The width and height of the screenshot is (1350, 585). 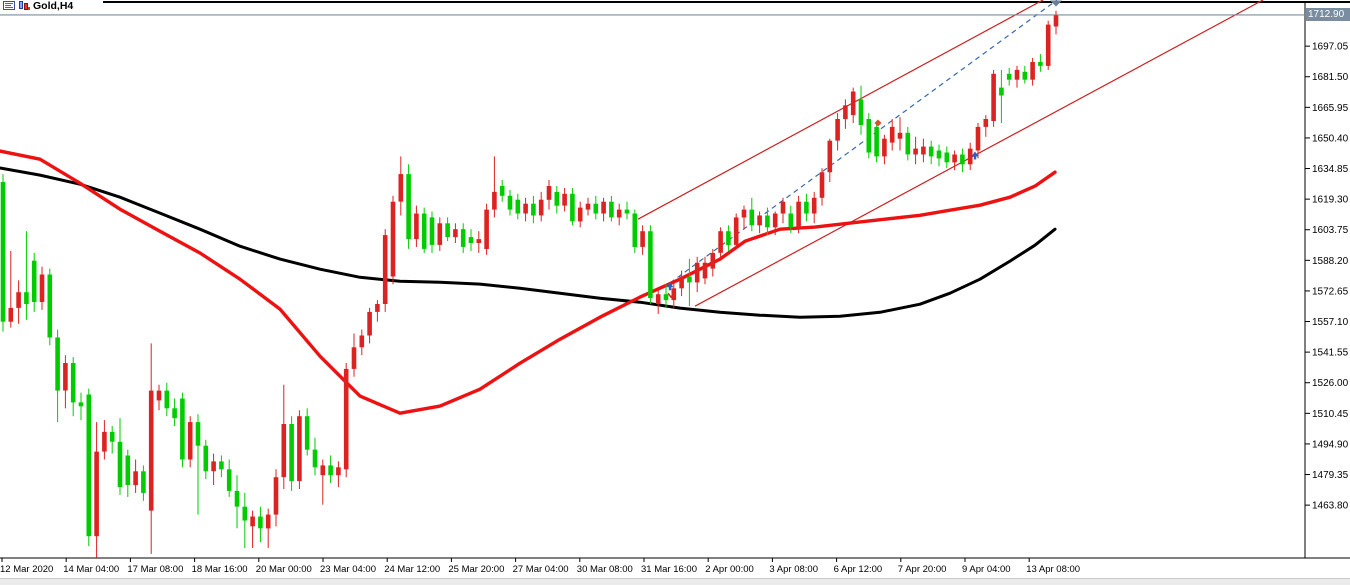 I want to click on time-tick-label: 13 Apr 08:00, so click(x=1053, y=569).